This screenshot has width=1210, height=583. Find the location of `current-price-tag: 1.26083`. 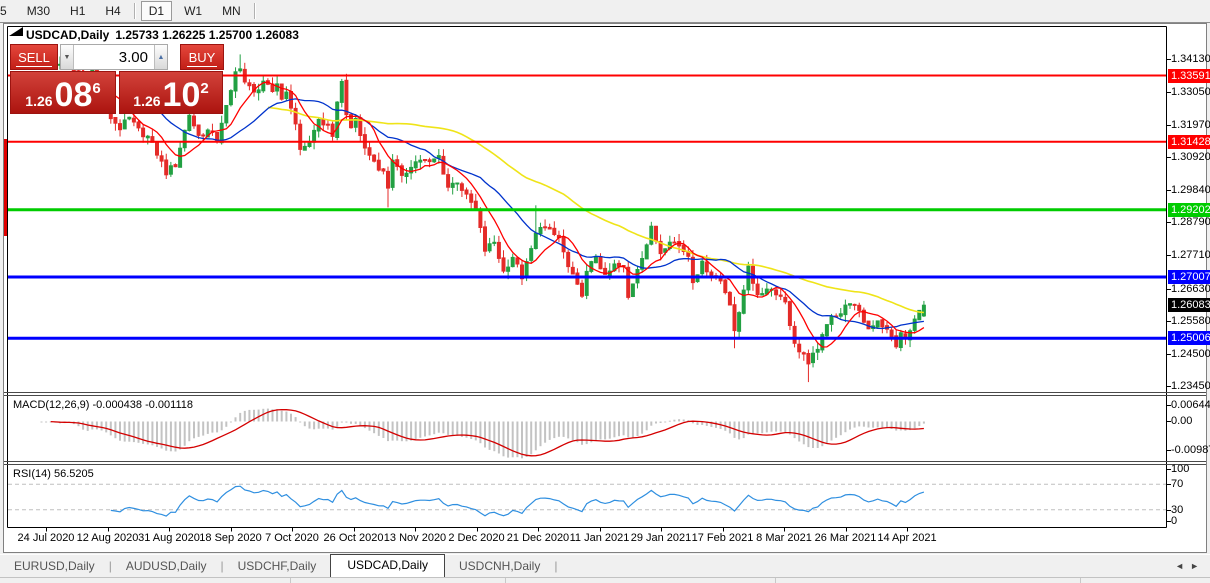

current-price-tag: 1.26083 is located at coordinates (1189, 305).